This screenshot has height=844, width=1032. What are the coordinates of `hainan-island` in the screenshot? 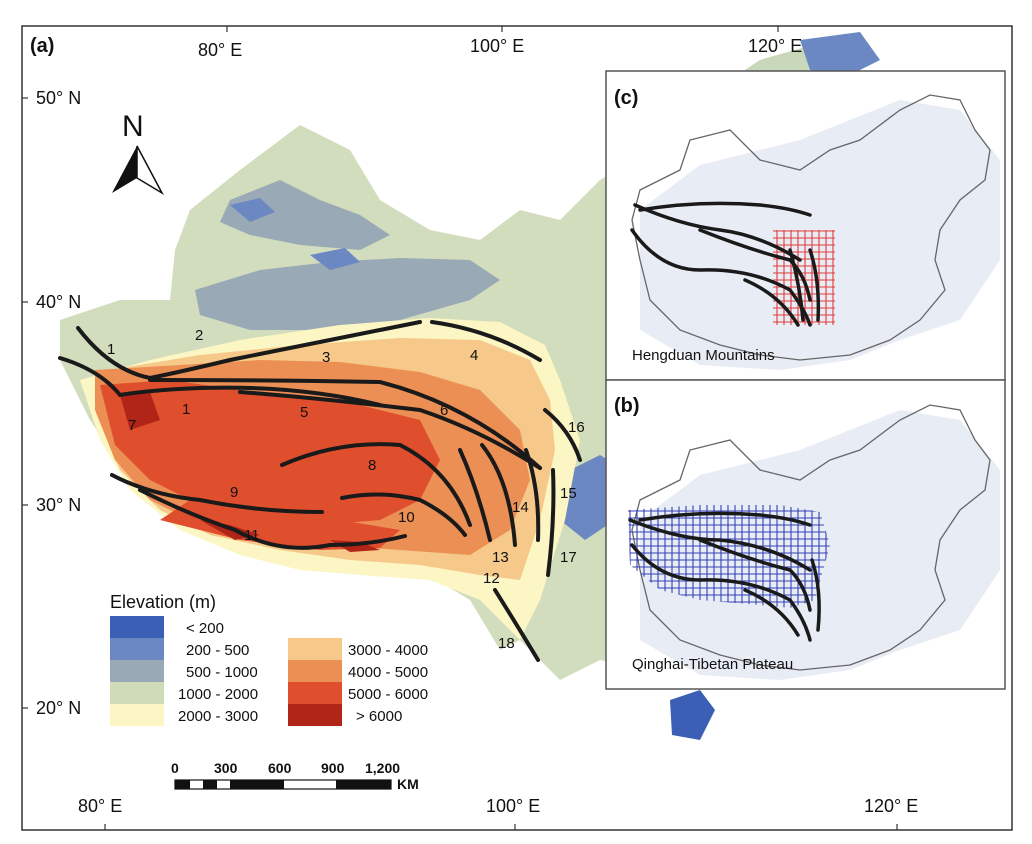 It's located at (692, 715).